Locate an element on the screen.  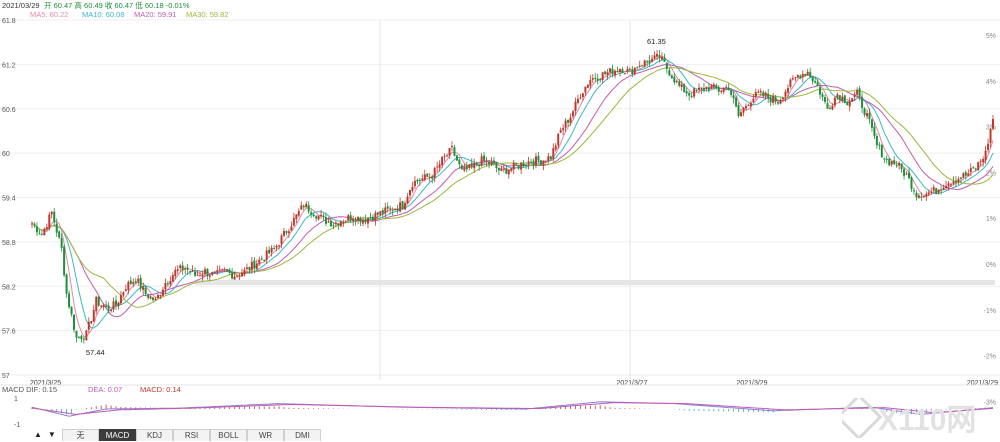
base-price-band is located at coordinates (595, 282).